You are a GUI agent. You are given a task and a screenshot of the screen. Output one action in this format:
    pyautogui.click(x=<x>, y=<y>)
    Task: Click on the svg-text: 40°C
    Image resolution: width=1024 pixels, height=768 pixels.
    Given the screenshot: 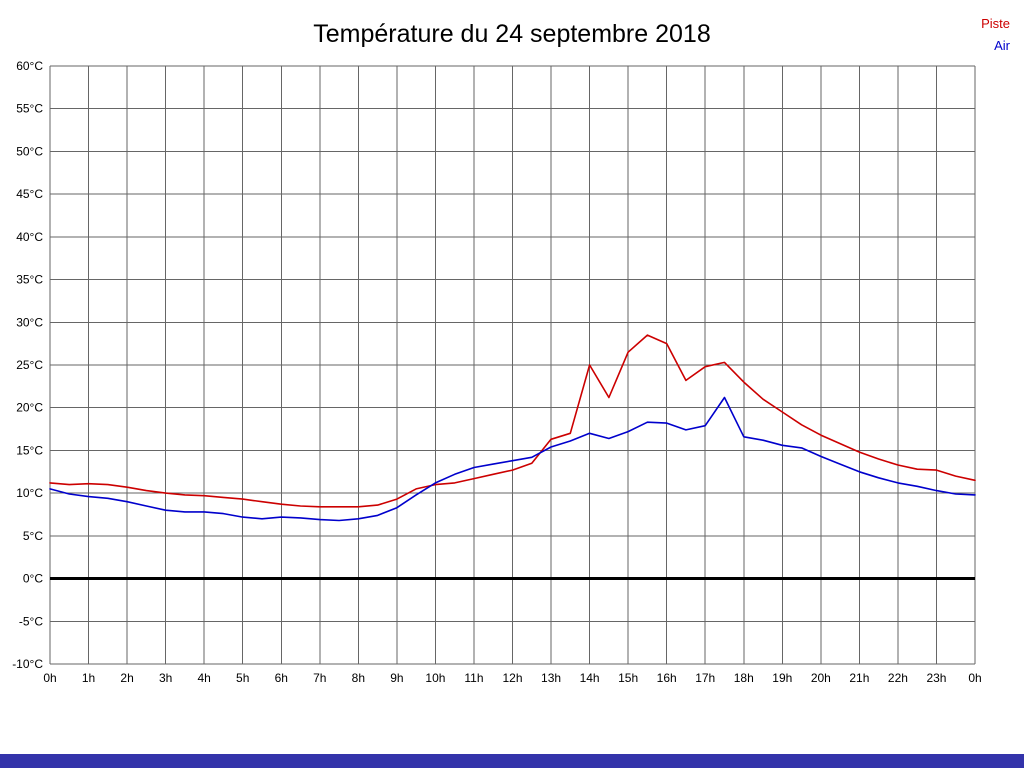 What is the action you would take?
    pyautogui.click(x=29, y=237)
    